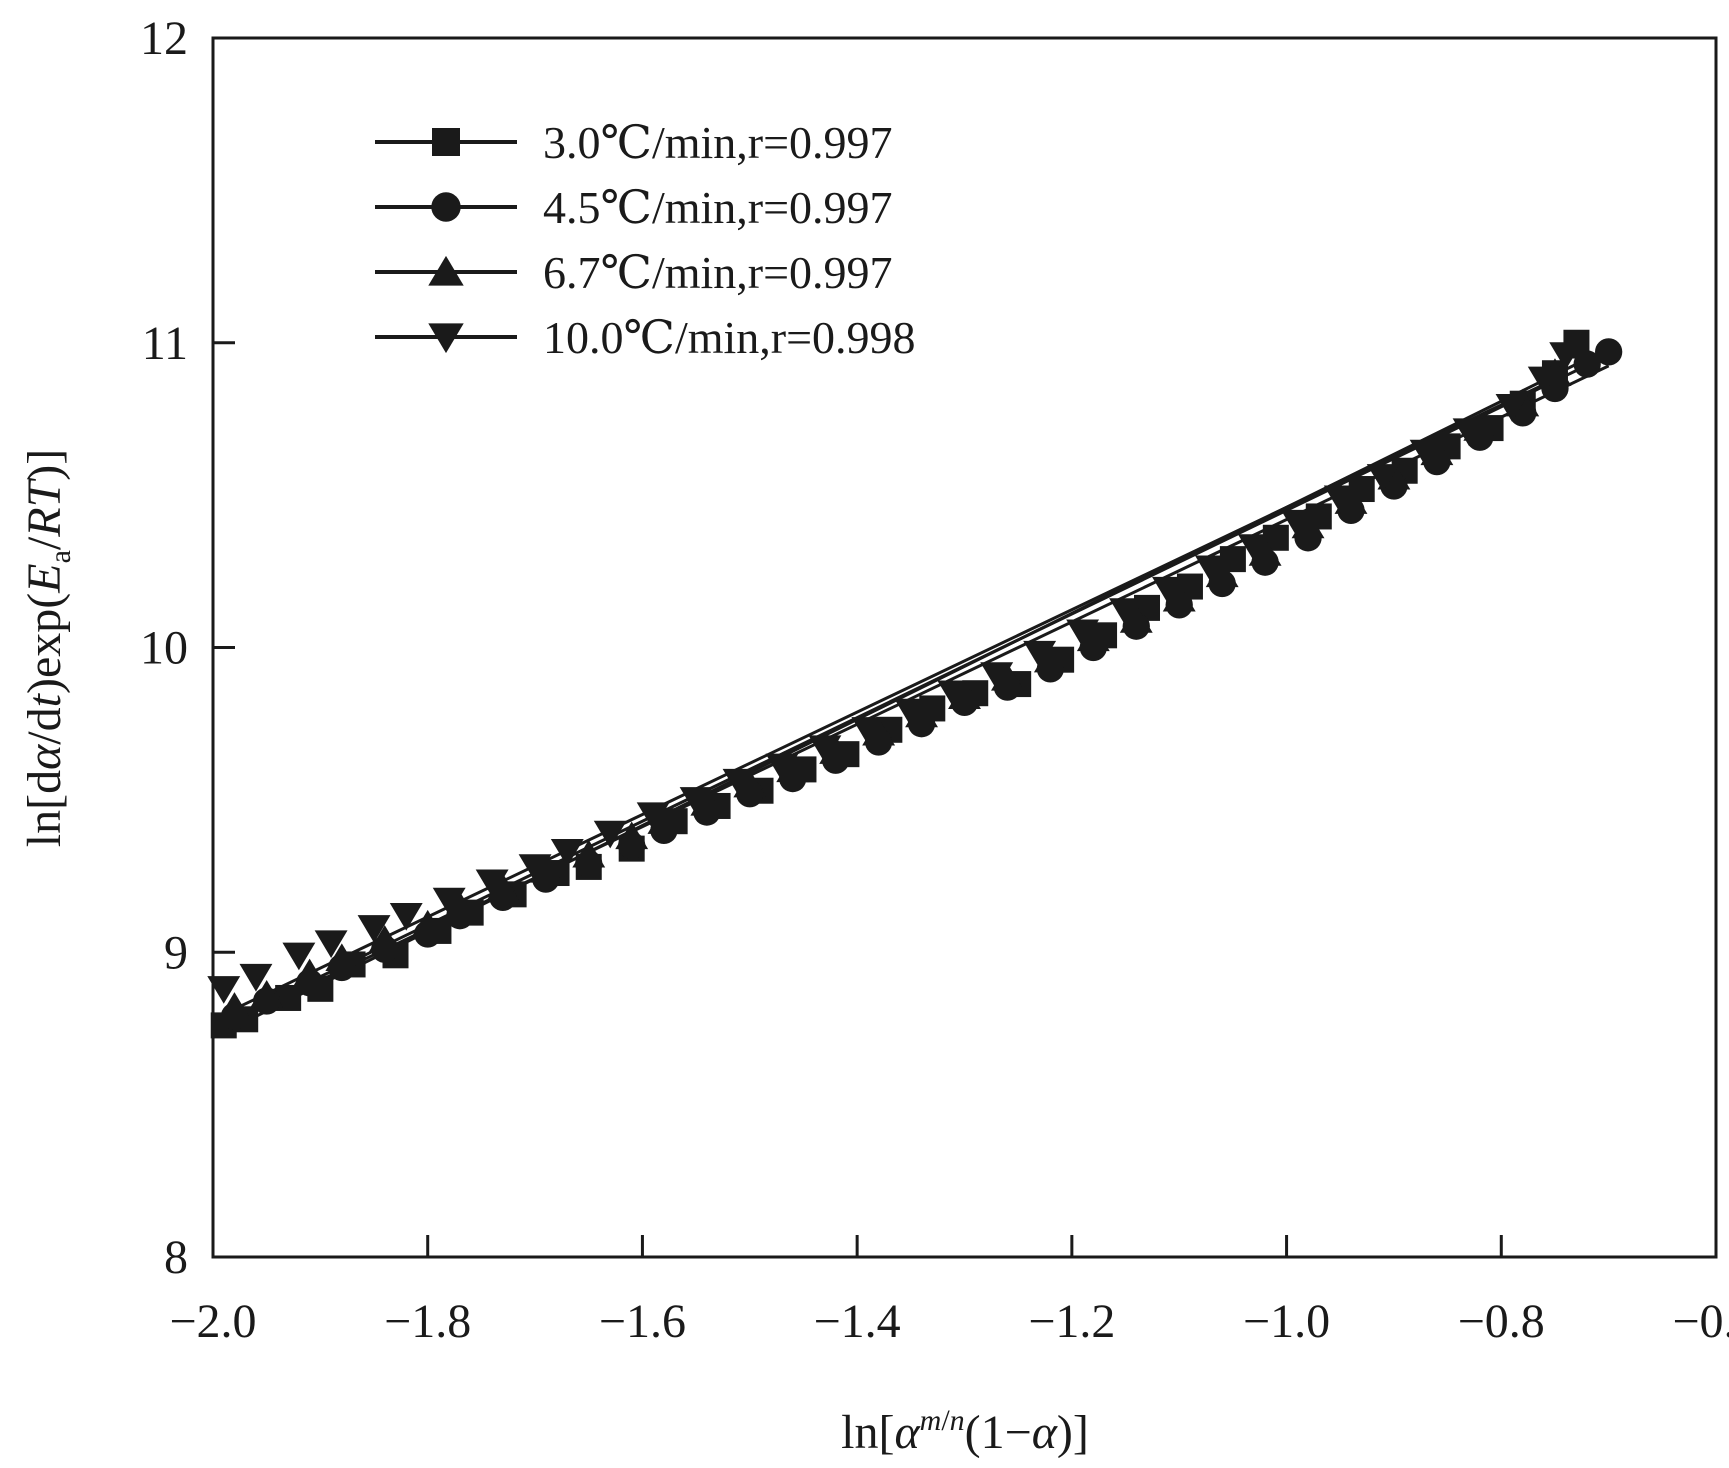 This screenshot has width=1729, height=1468. I want to click on x-tick-label: −1.2, so click(1071, 1321).